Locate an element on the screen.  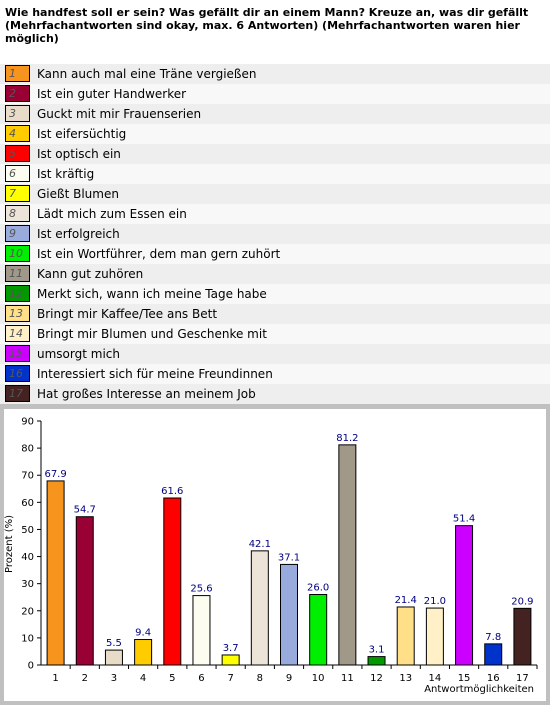
legend-label: Ist ein Wortführer, dem man gern zuhört is located at coordinates (159, 254).